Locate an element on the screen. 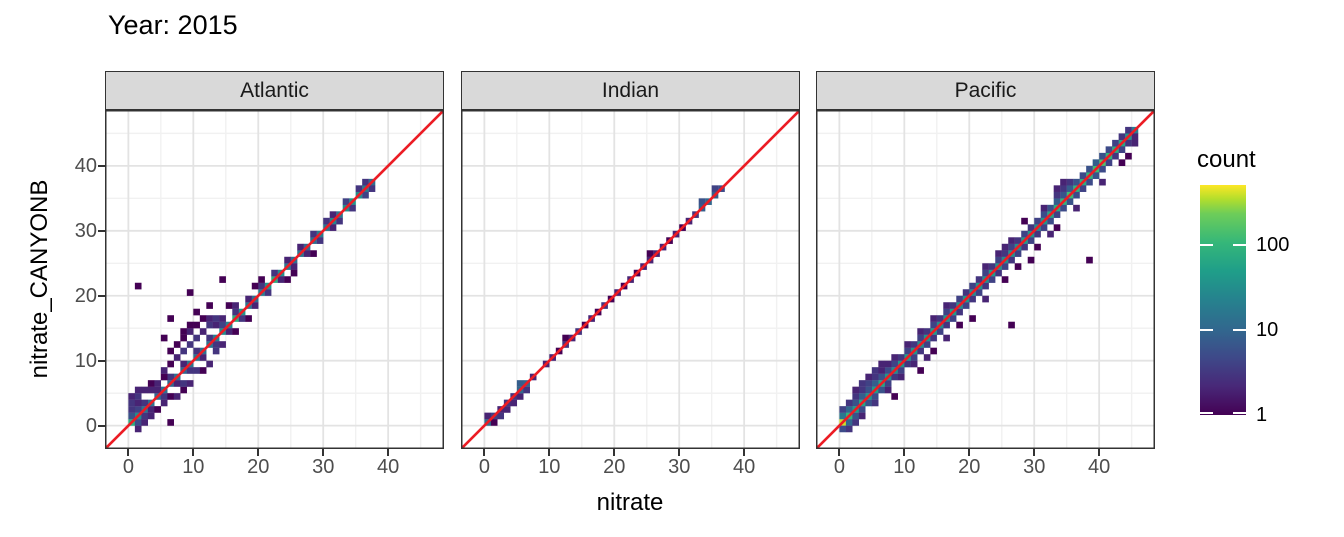 This screenshot has width=1344, height=537. legend-tick-label: 100 is located at coordinates (1273, 245).